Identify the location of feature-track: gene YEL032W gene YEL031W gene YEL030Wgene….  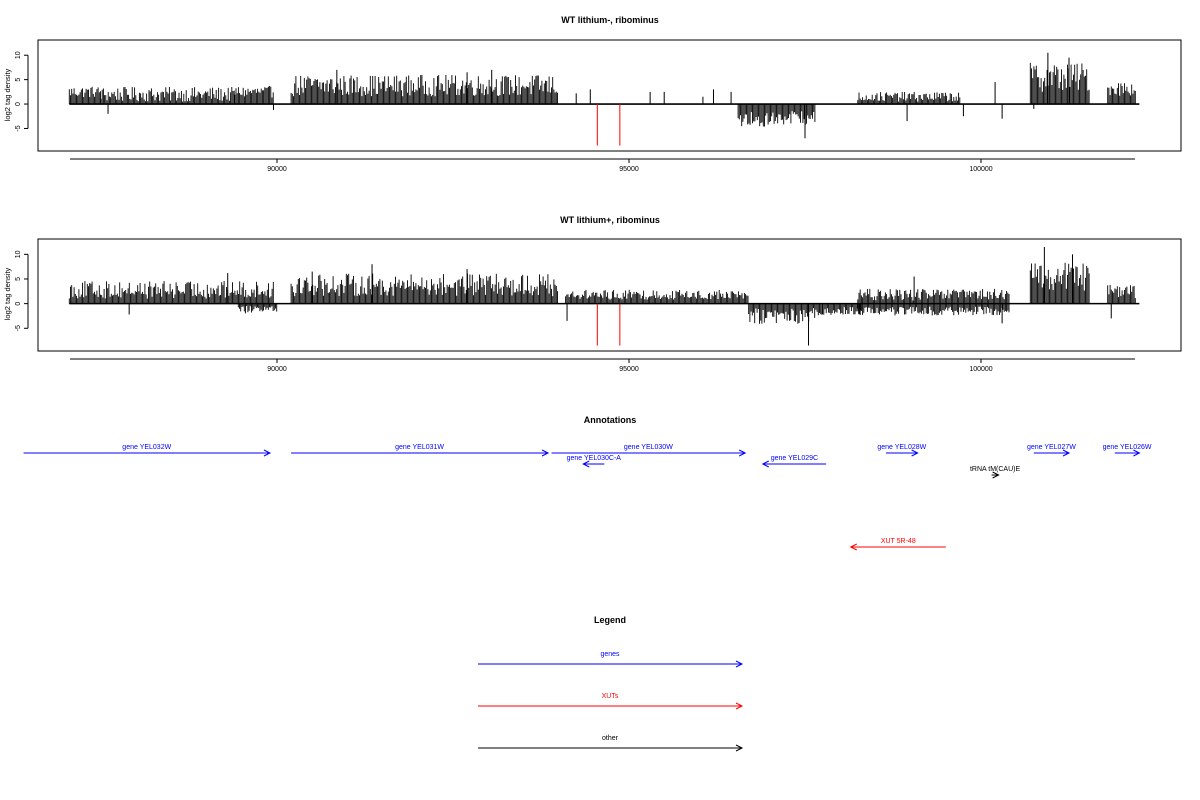
(587, 497).